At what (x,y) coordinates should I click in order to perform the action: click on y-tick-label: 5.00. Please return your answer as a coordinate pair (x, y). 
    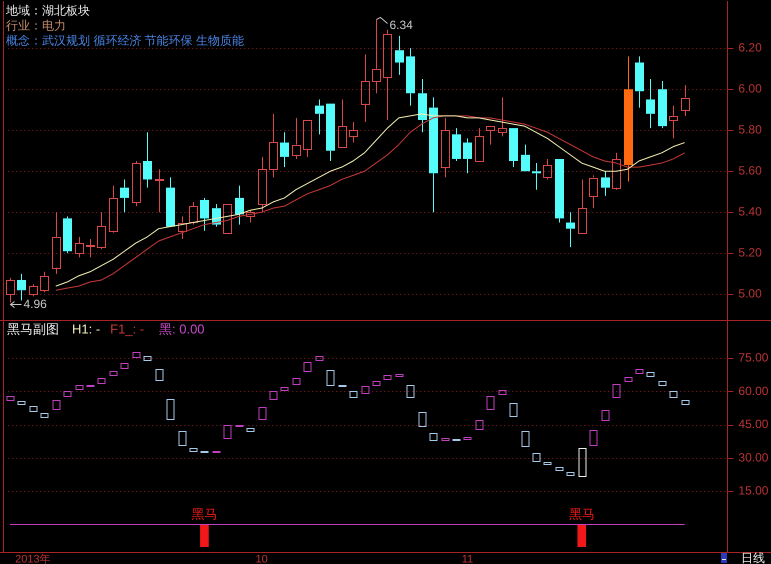
    Looking at the image, I should click on (750, 293).